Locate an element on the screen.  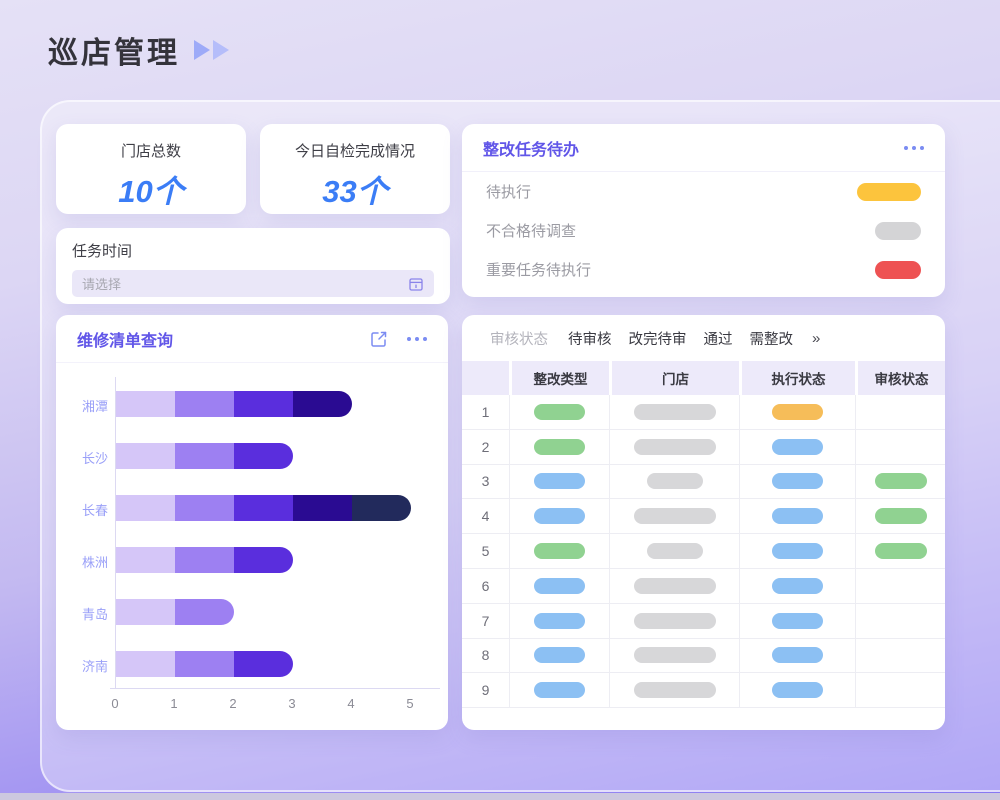
footer-strip is located at coordinates (500, 796).